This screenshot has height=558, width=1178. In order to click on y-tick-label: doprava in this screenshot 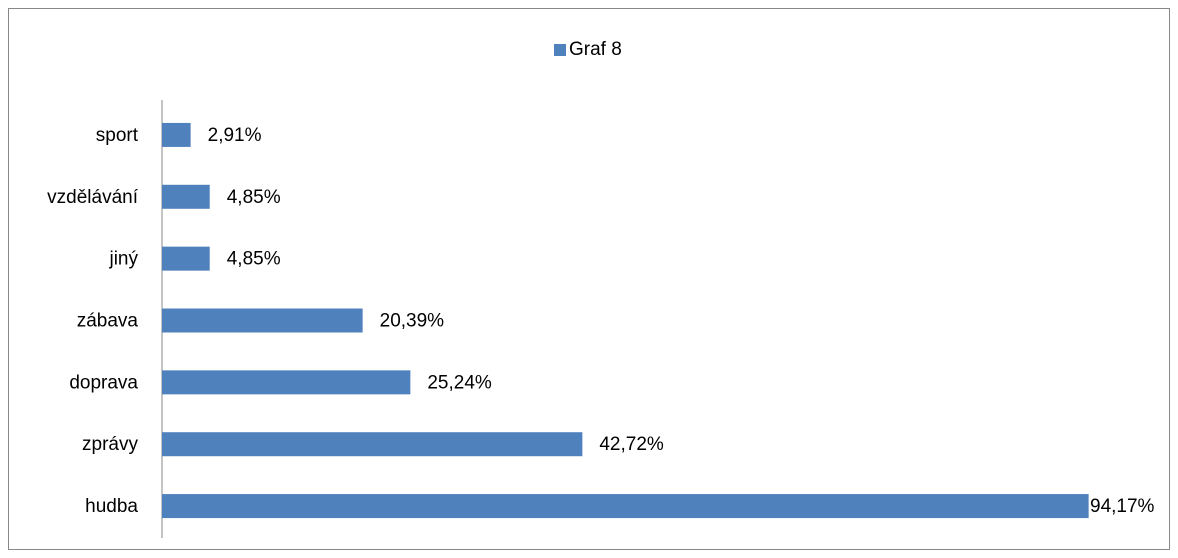, I will do `click(103, 382)`.